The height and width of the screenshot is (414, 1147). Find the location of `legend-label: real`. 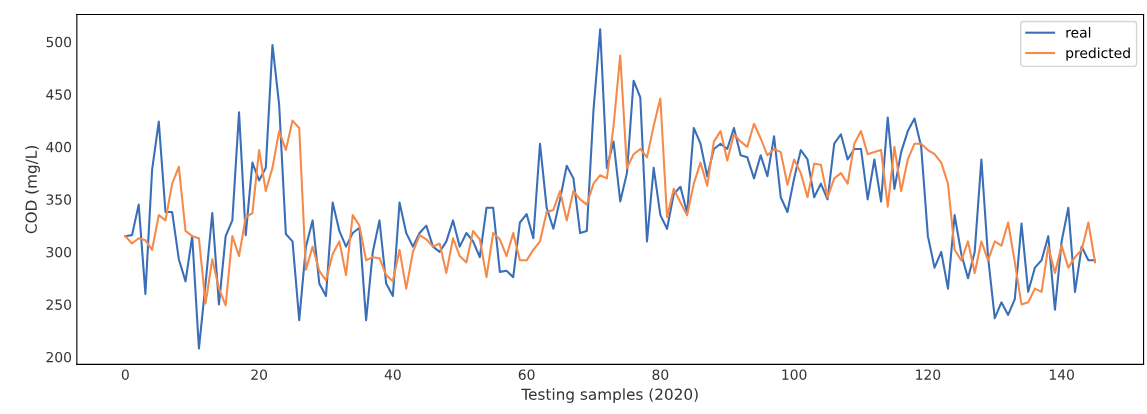

legend-label: real is located at coordinates (1078, 32).